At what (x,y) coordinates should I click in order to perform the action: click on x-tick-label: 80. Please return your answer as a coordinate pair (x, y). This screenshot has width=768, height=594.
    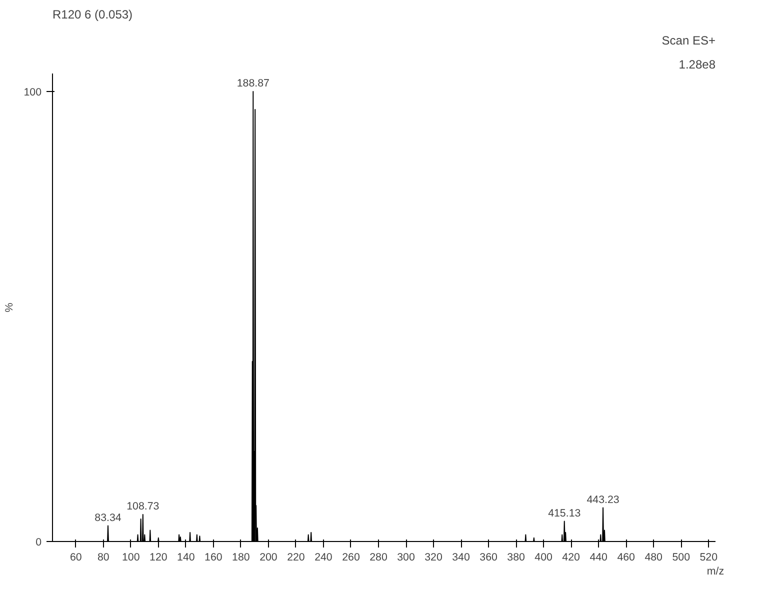
    Looking at the image, I should click on (103, 558).